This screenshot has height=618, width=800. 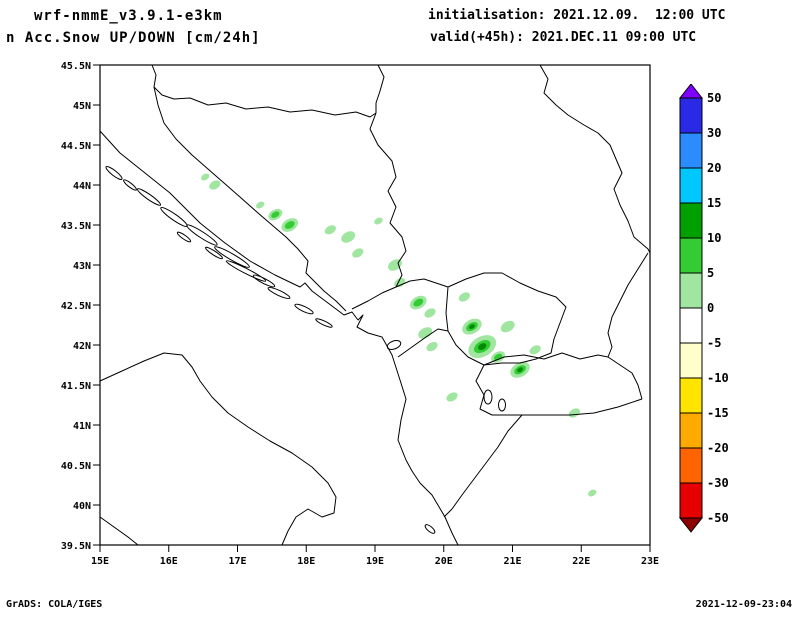 I want to click on y-axis-tick-label: 44N, so click(x=82, y=186).